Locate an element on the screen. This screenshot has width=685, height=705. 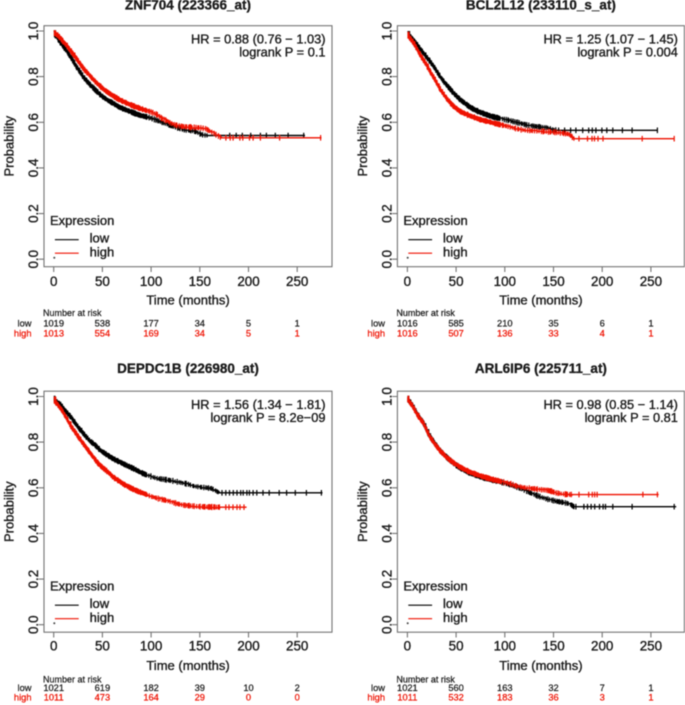
svg-text: 34 is located at coordinates (200, 323).